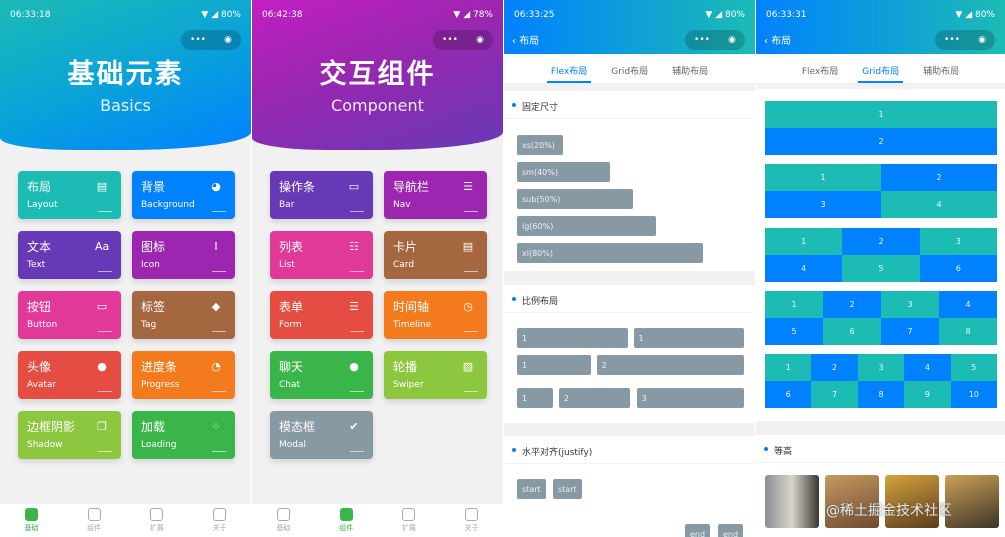 The width and height of the screenshot is (1005, 537). Describe the element at coordinates (321, 375) in the screenshot. I see `card-chat: 聊天 Chat ●` at that location.